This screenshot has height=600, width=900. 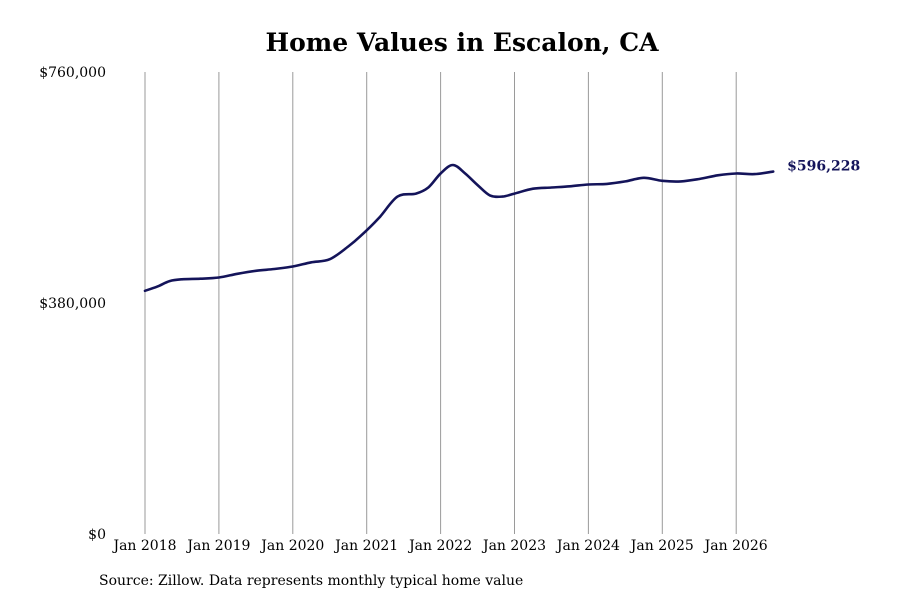 What do you see at coordinates (72, 73) in the screenshot?
I see `y-tick-label: $760,000` at bounding box center [72, 73].